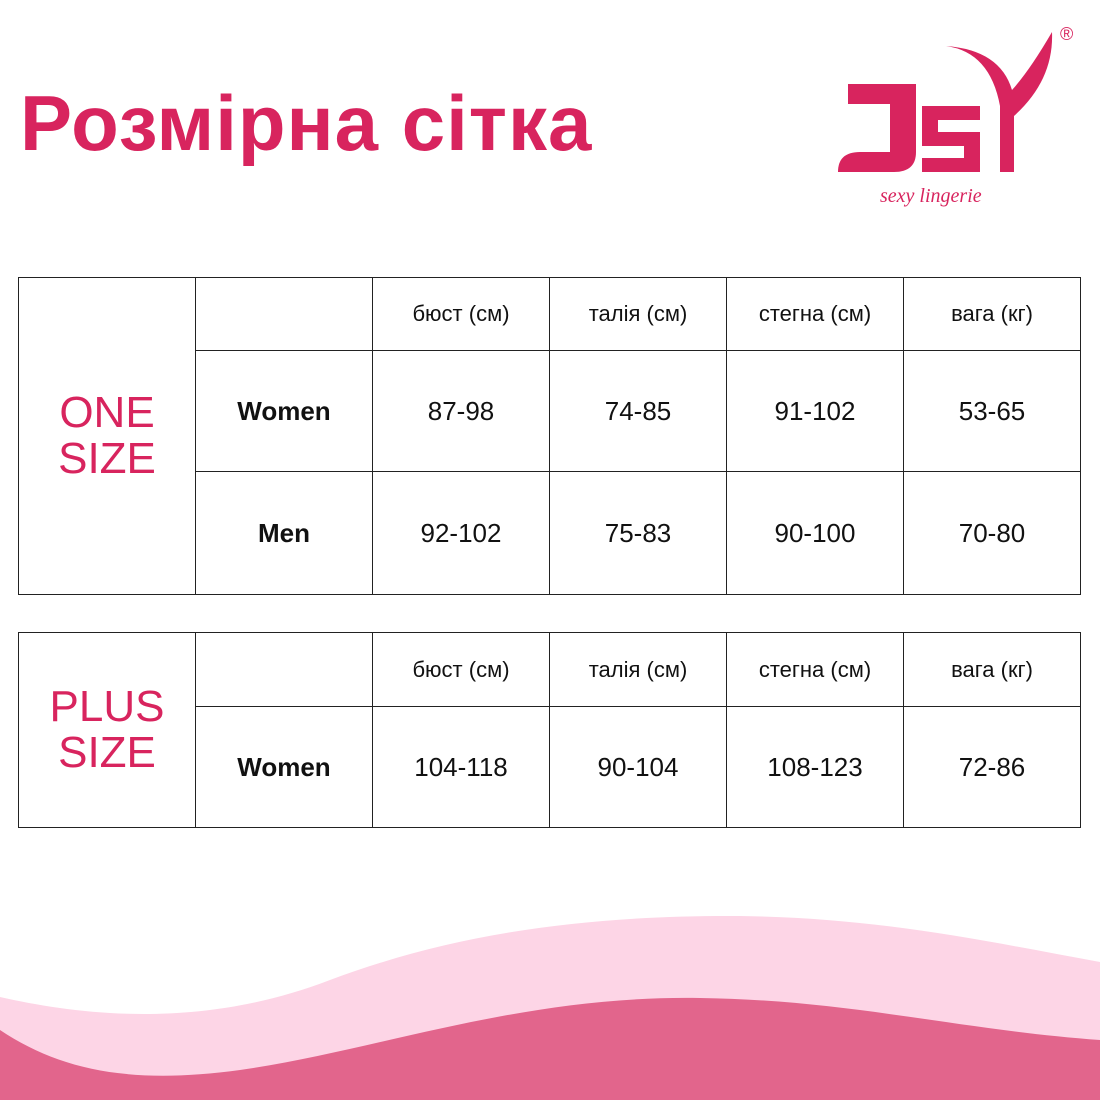  What do you see at coordinates (306, 123) in the screenshot?
I see `page-title: Розмірна сітка` at bounding box center [306, 123].